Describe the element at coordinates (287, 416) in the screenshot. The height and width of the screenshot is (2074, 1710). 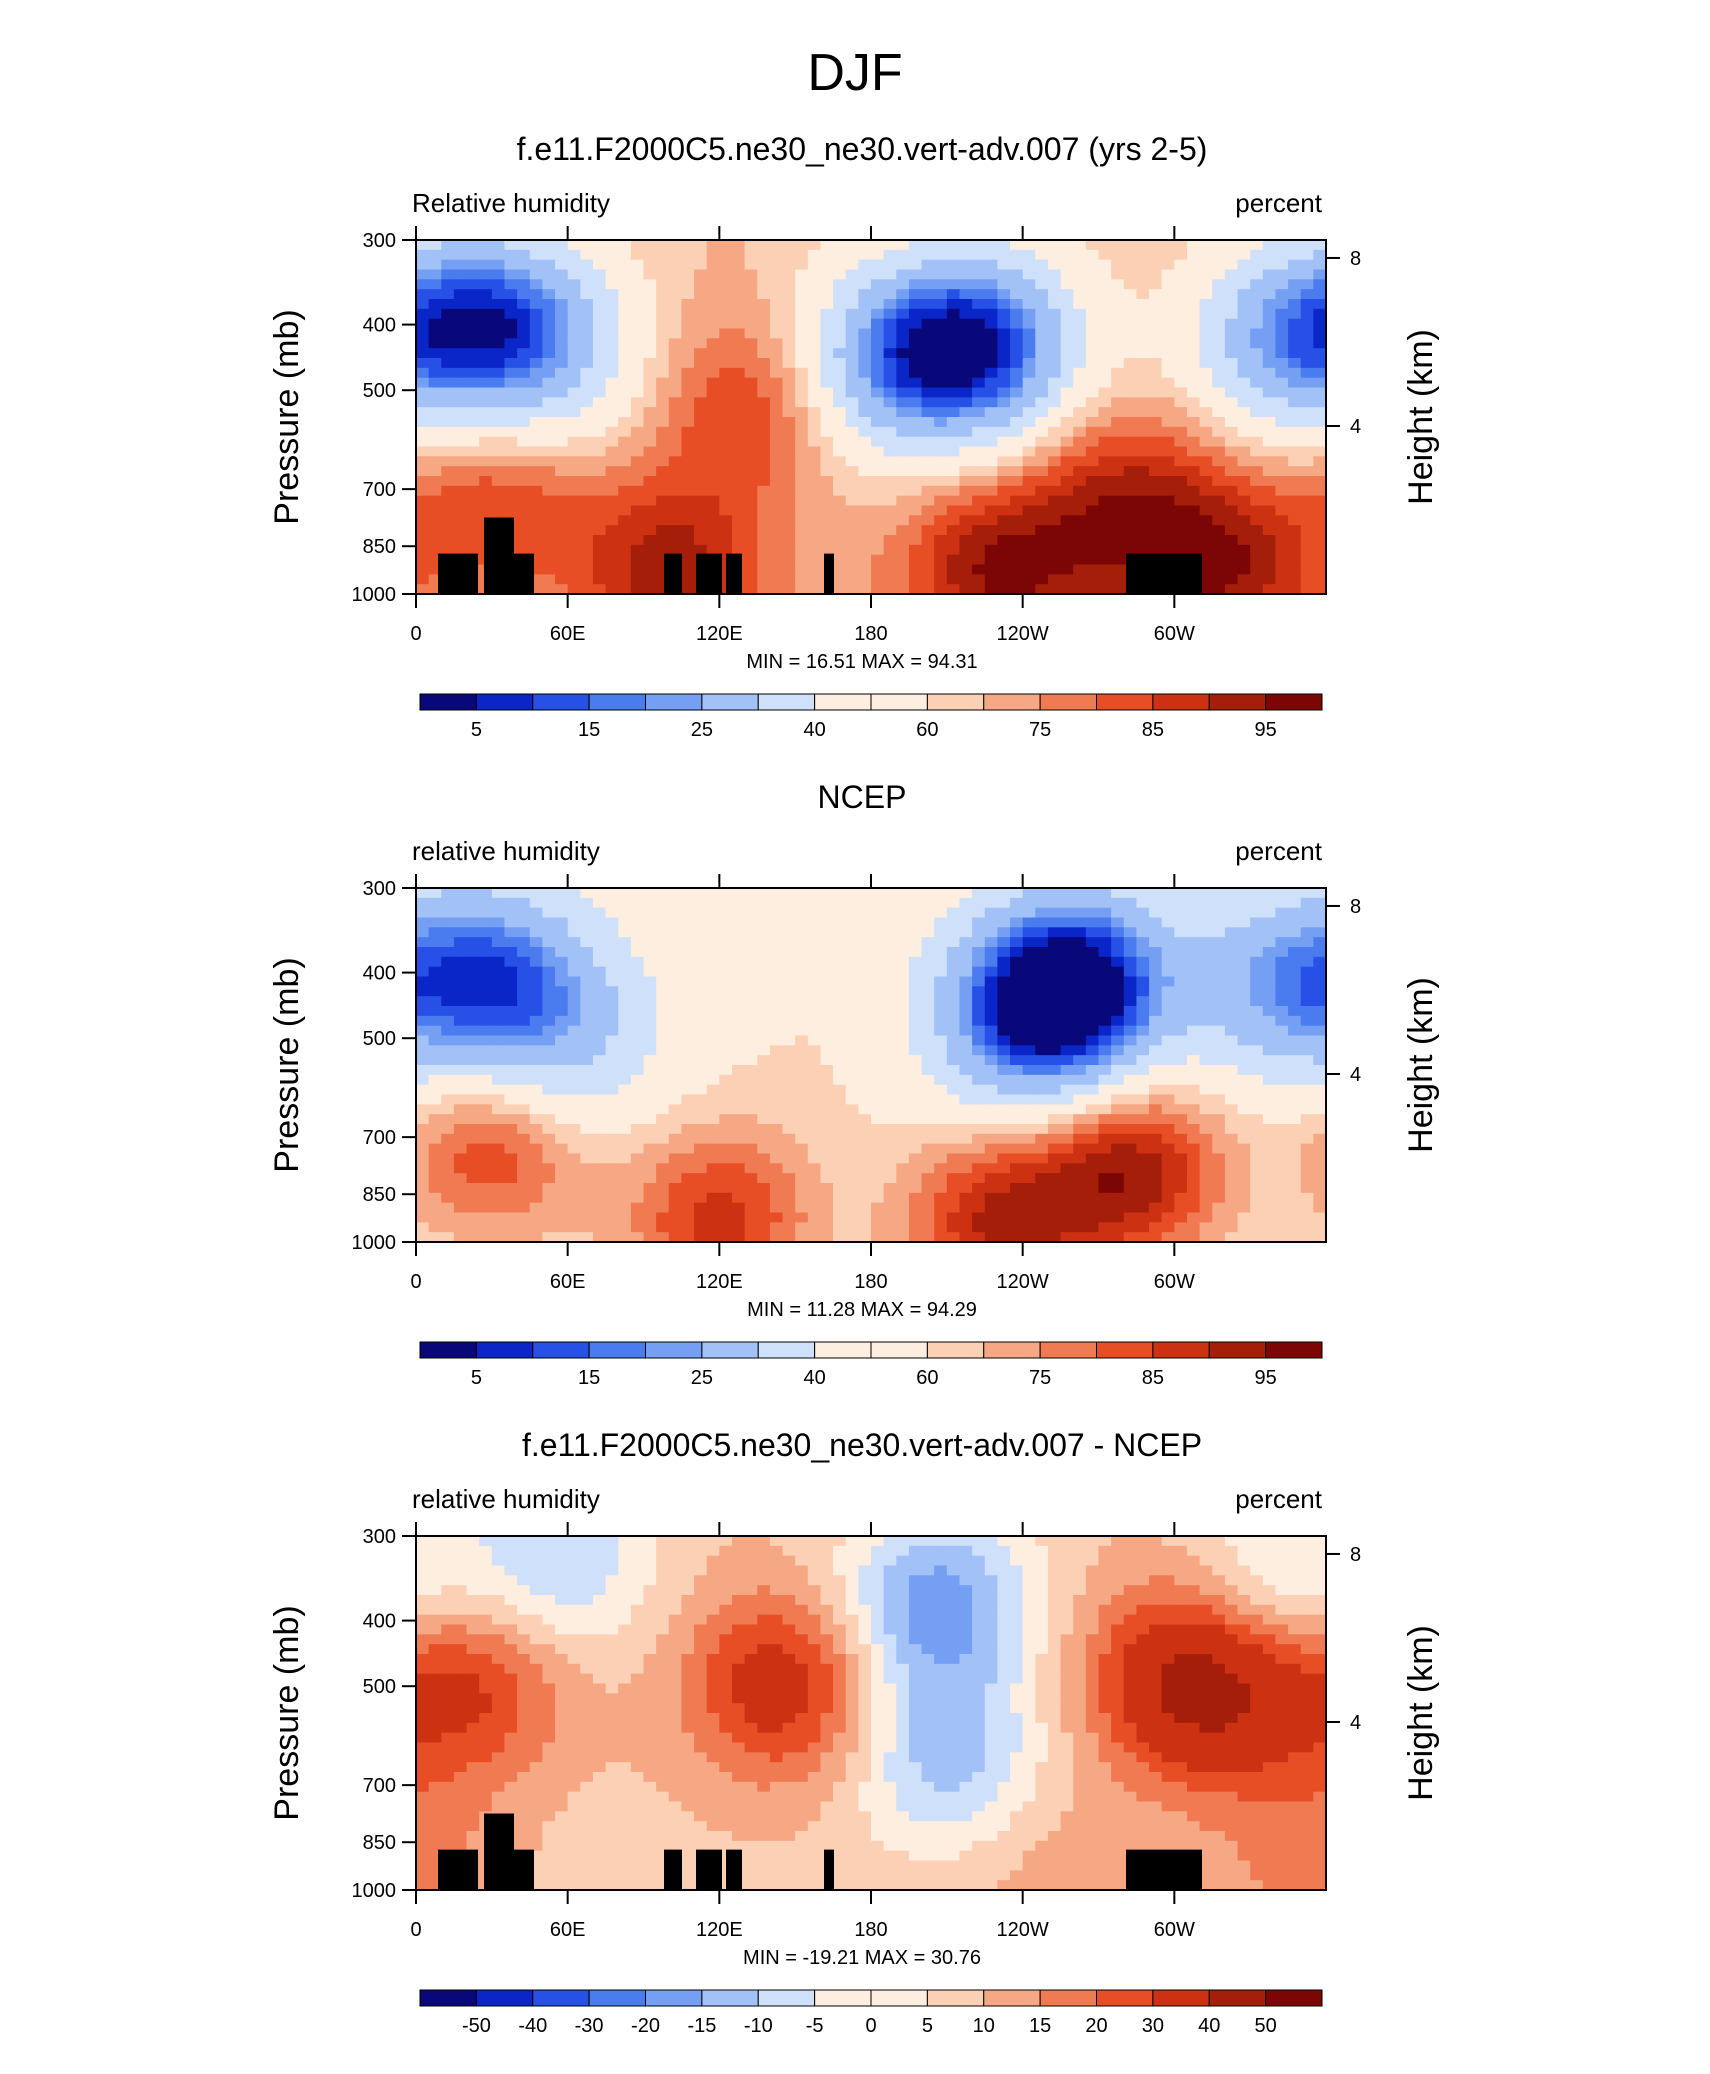
I see `y-axis-label: Pressure (mb)` at that location.